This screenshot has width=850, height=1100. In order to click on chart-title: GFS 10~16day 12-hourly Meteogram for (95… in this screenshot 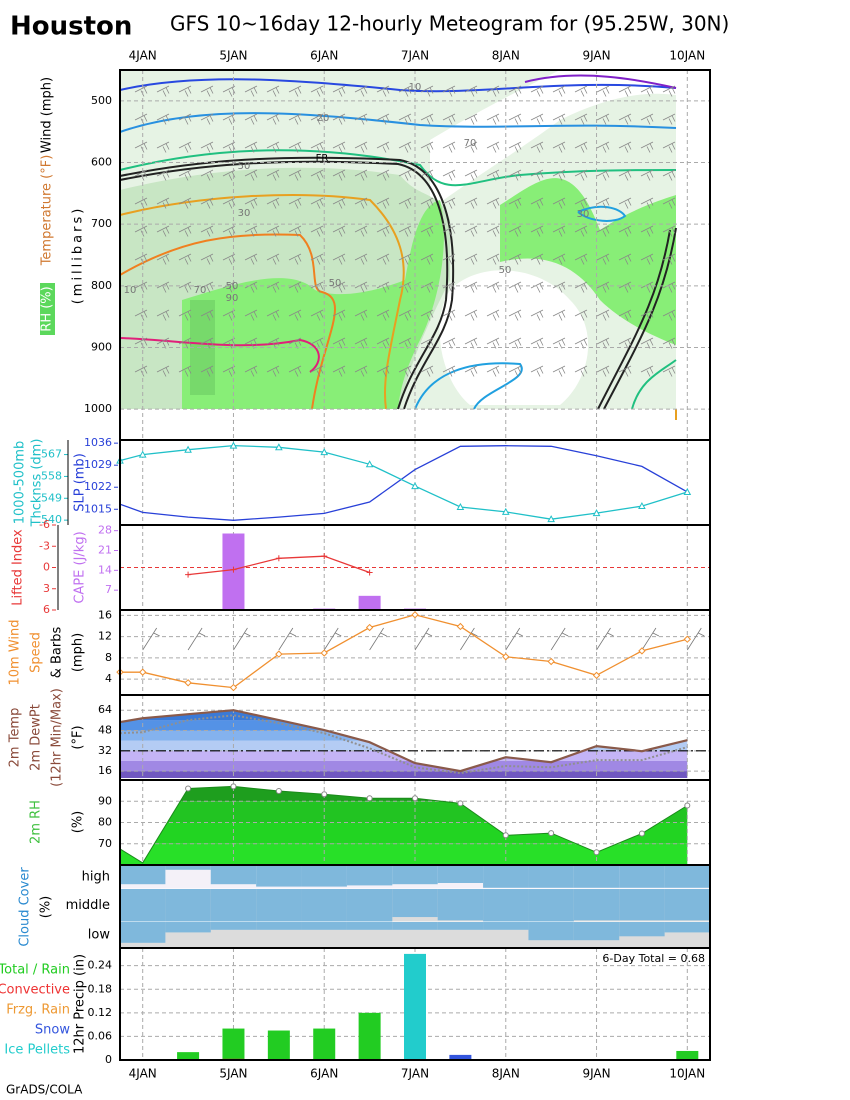, I will do `click(449, 24)`.